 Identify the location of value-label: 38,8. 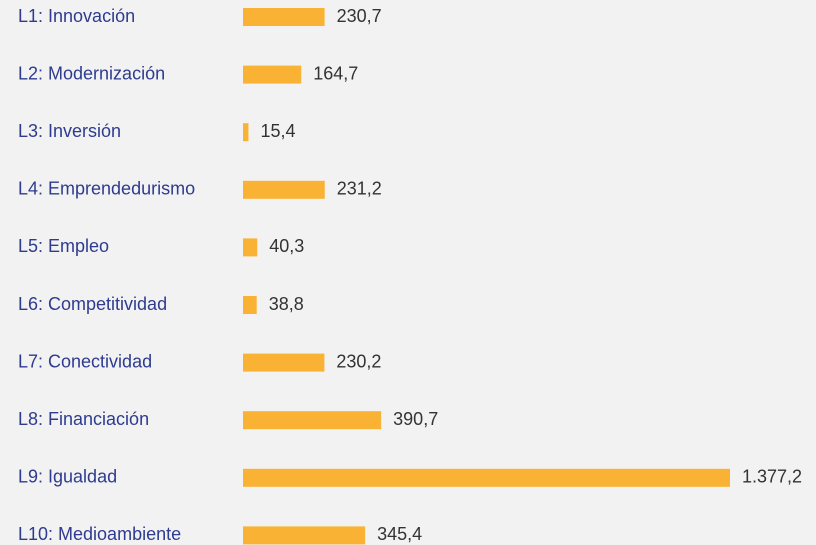
(286, 304).